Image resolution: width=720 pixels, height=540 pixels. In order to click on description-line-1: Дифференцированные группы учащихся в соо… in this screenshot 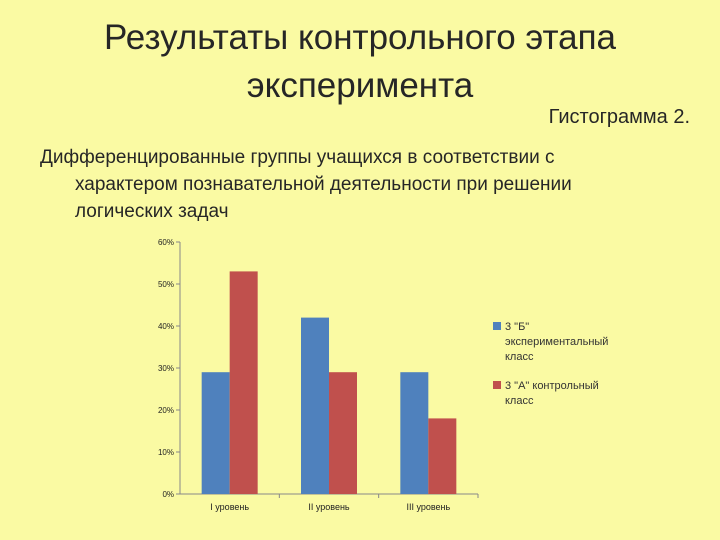, I will do `click(297, 157)`.